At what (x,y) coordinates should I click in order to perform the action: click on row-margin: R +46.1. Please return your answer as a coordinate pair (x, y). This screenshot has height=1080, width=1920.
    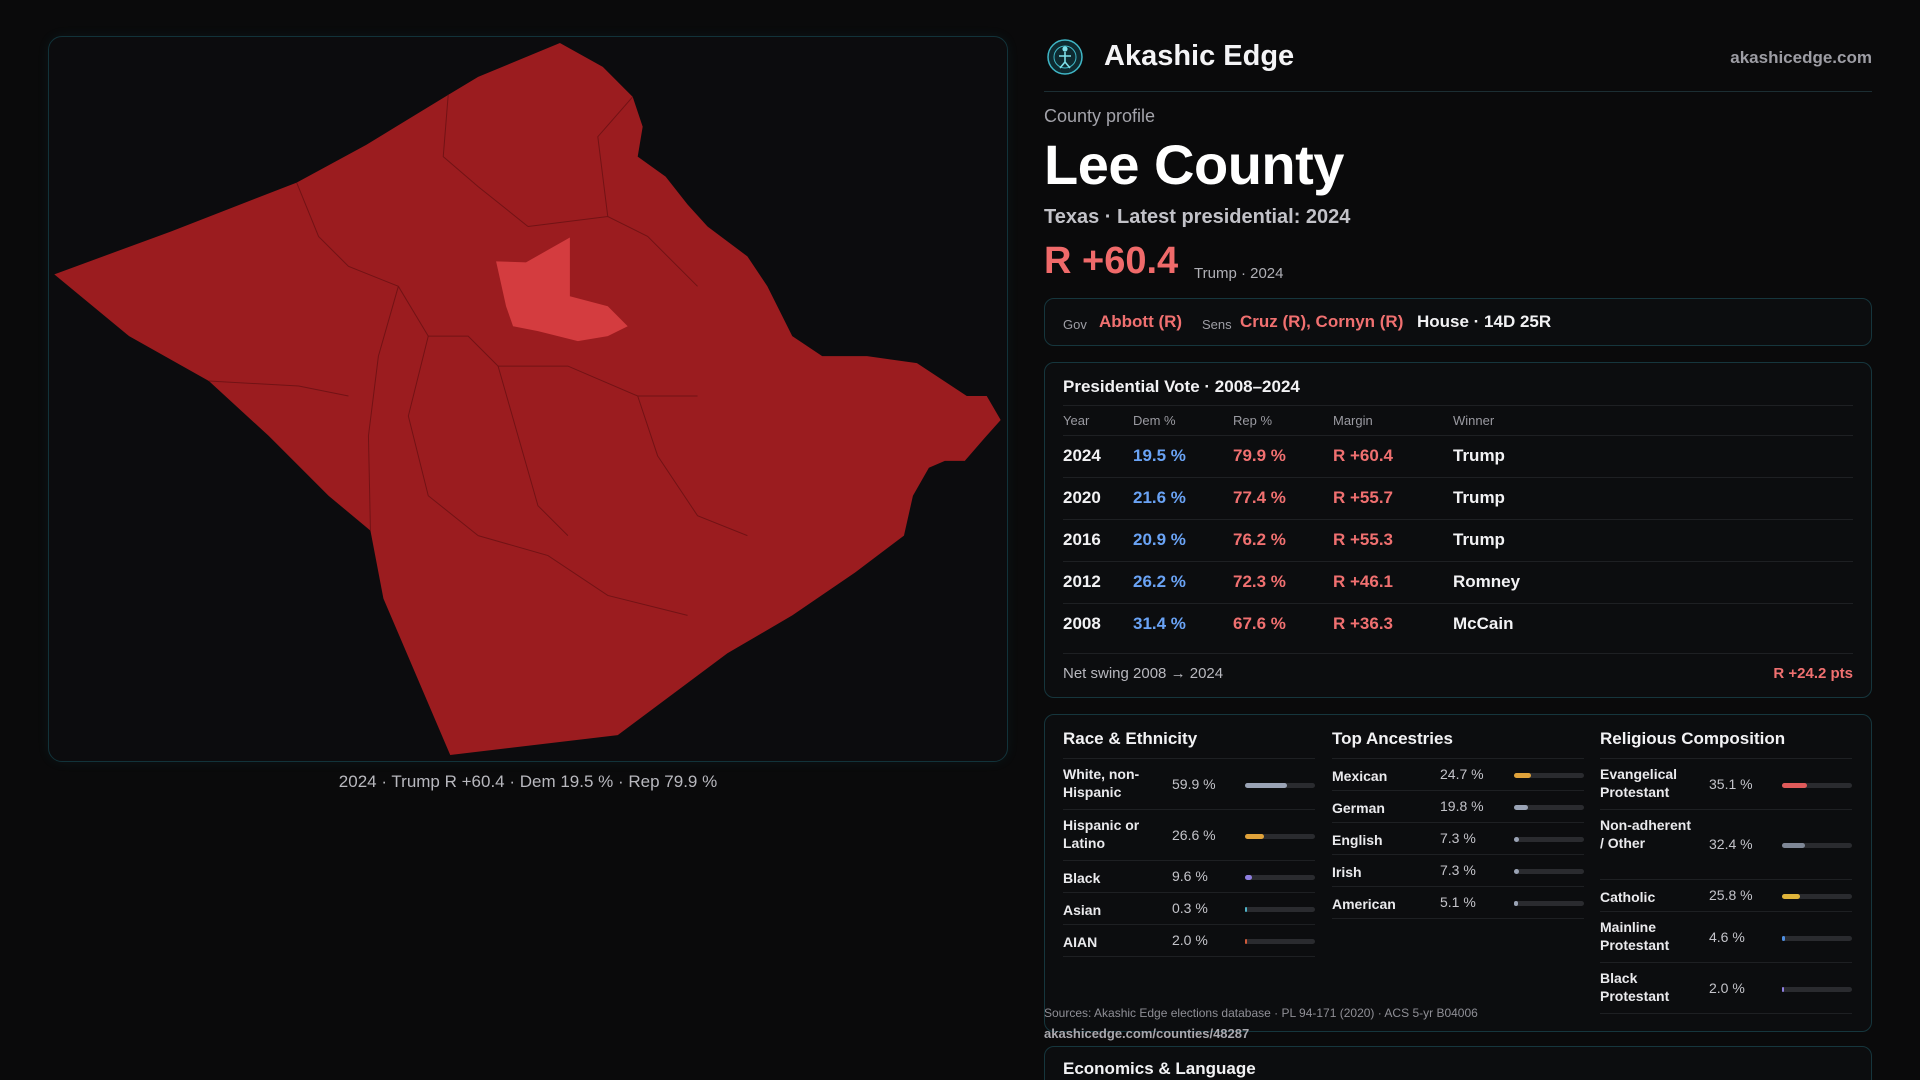
    Looking at the image, I should click on (1363, 581).